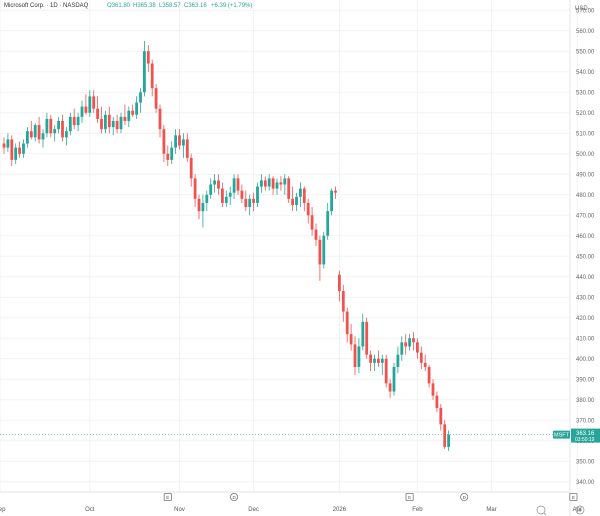 This screenshot has width=600, height=516. I want to click on time-axis: Sep Oct Nov Dec 2026 Feb Mar Apr, so click(291, 510).